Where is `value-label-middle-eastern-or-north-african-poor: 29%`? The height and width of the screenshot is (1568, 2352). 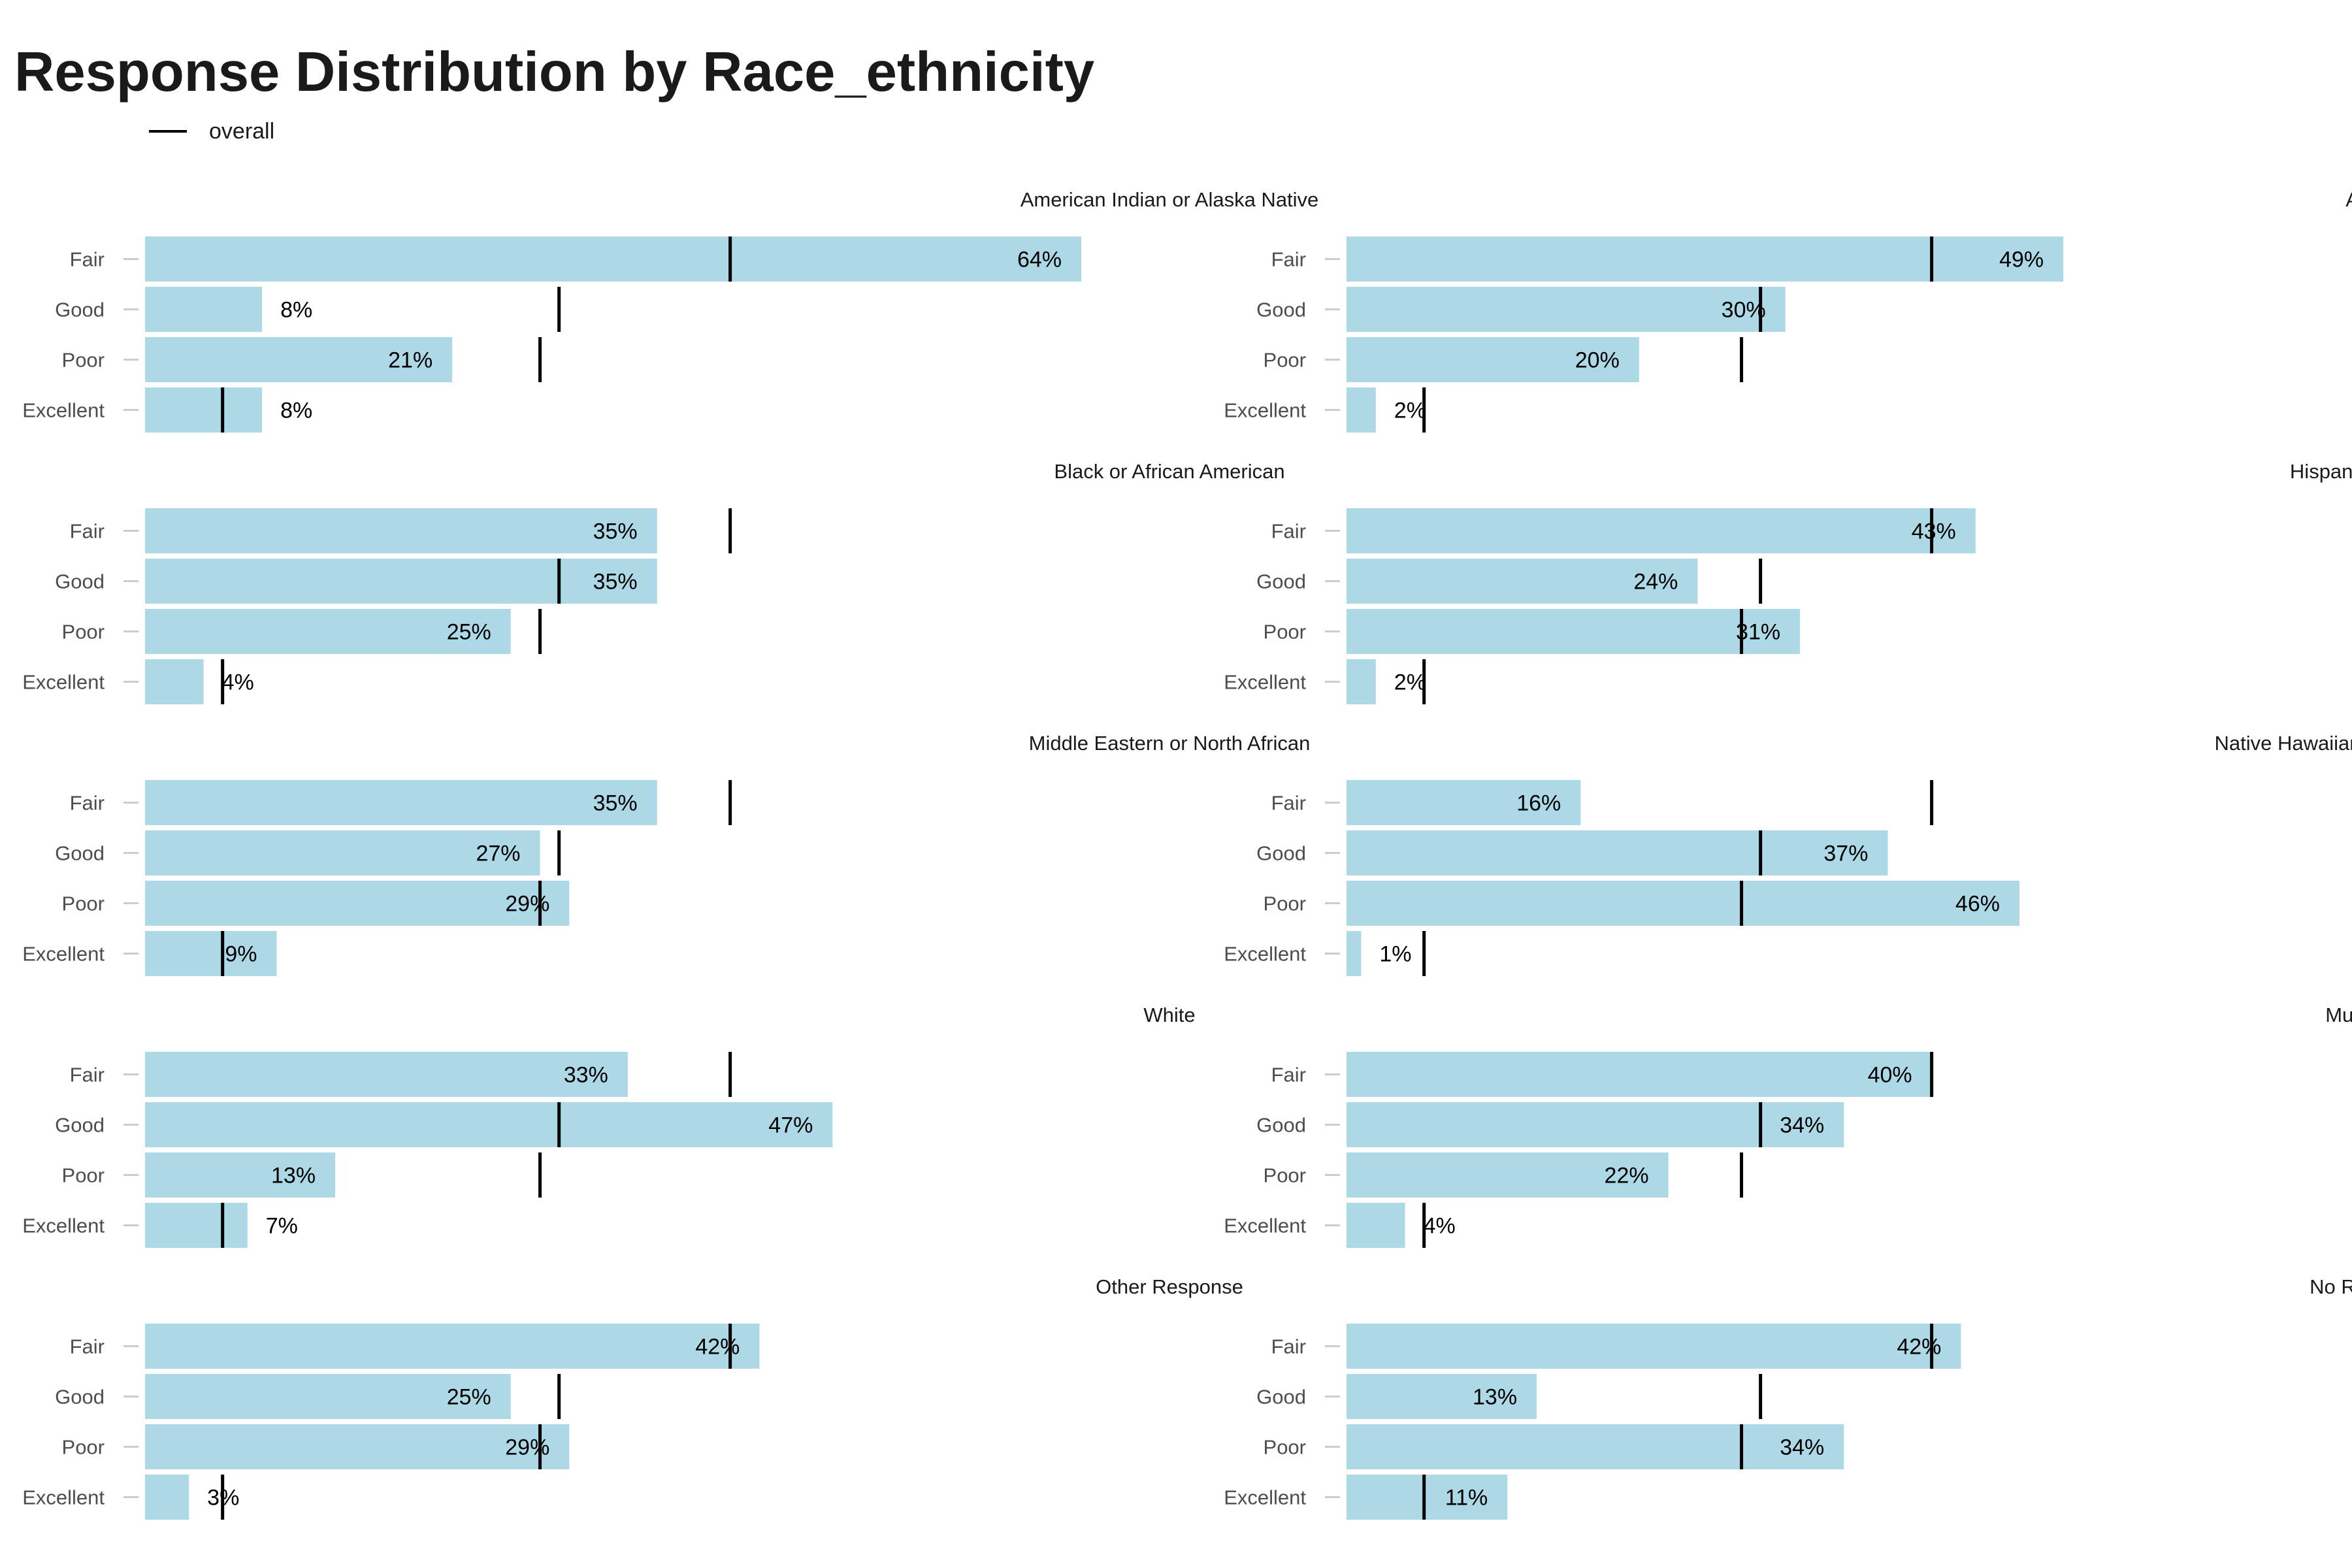 value-label-middle-eastern-or-north-african-poor: 29% is located at coordinates (527, 904).